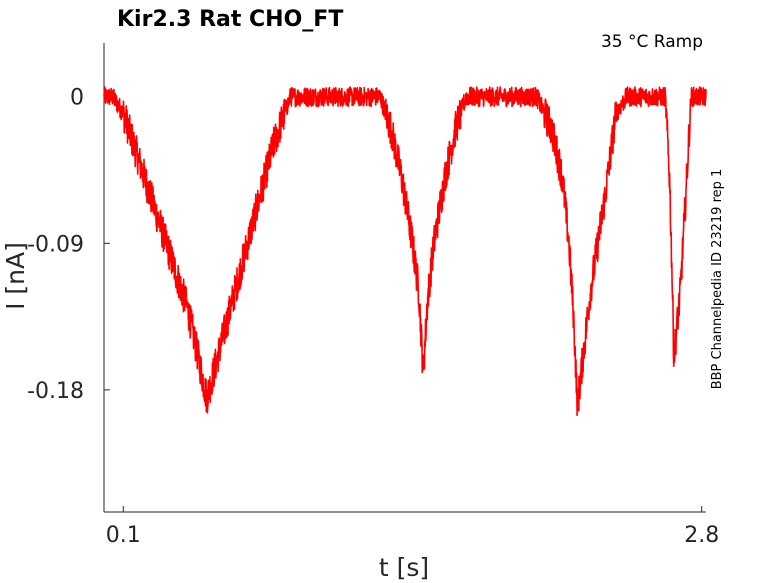  What do you see at coordinates (652, 42) in the screenshot?
I see `condition-annotation: 35 °C Ramp` at bounding box center [652, 42].